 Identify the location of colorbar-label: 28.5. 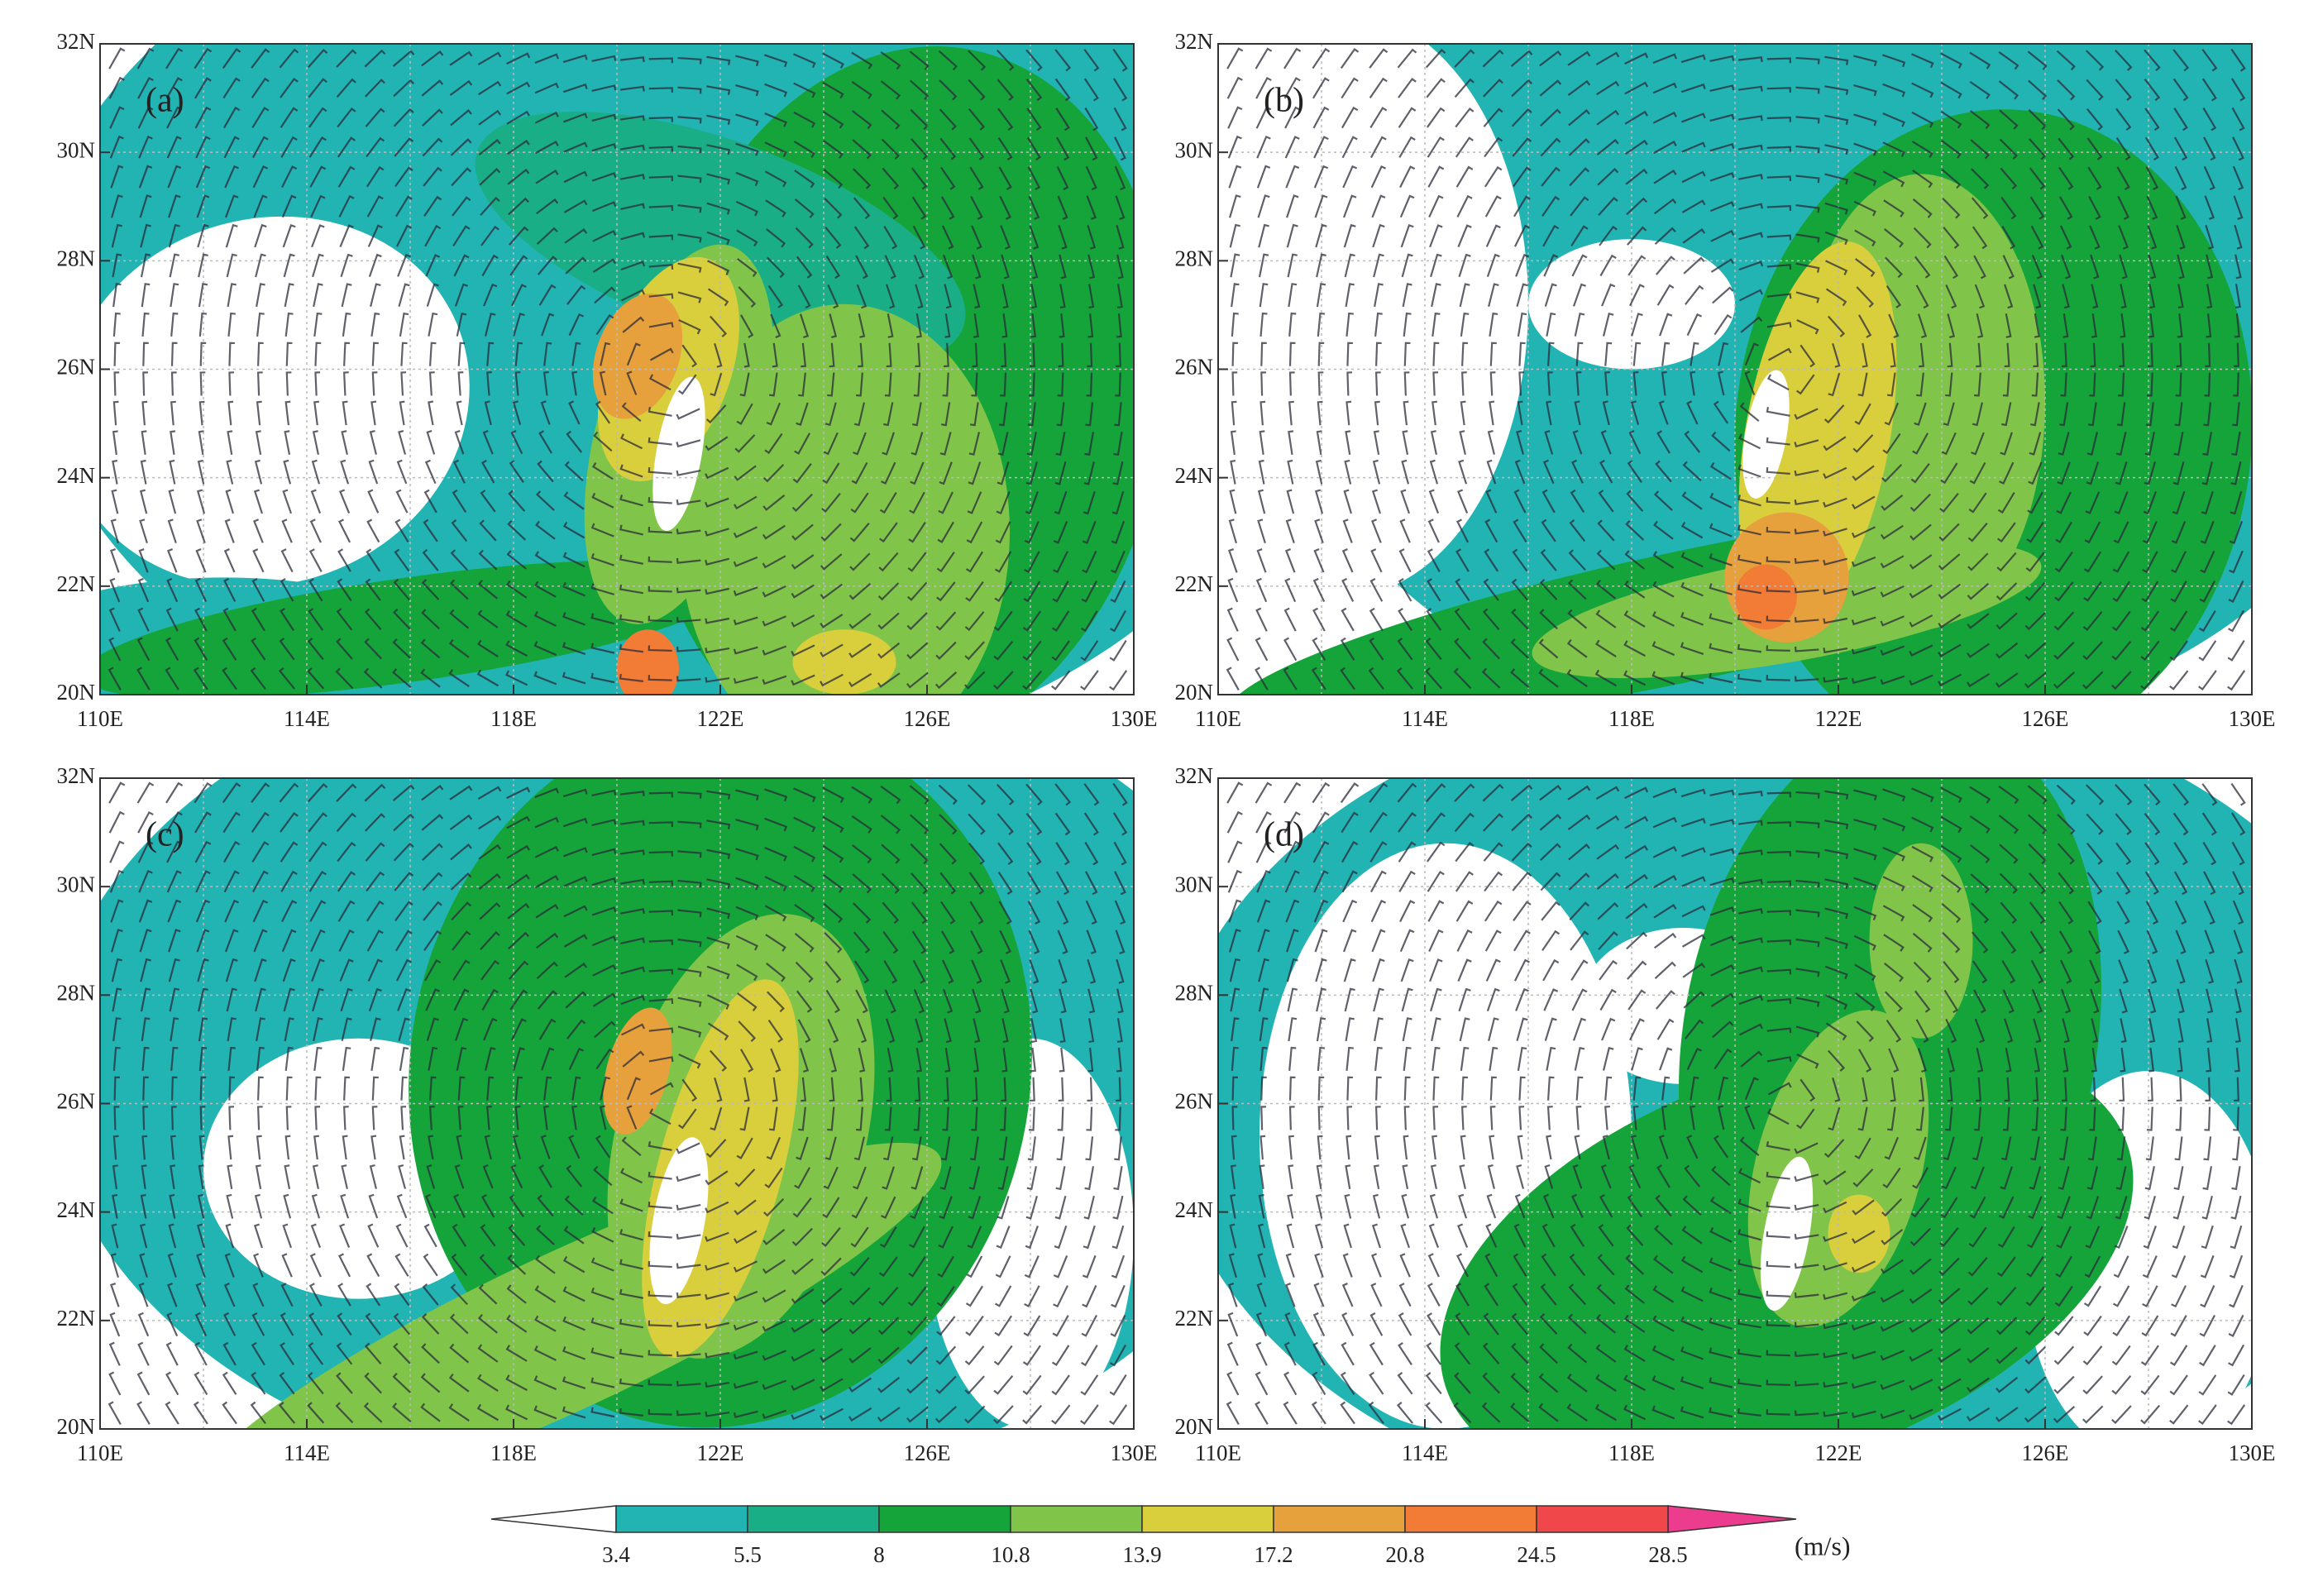
(1667, 1554).